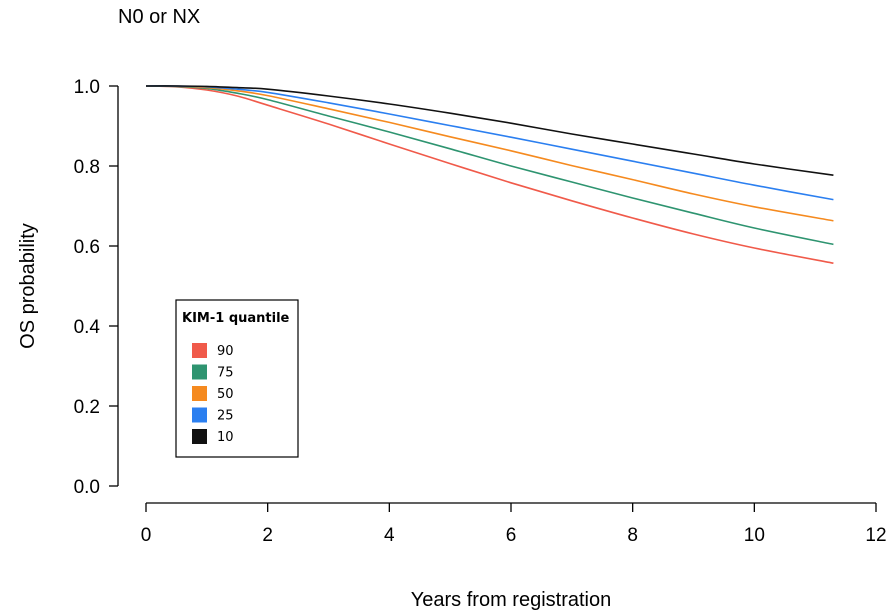 This screenshot has height=615, width=891. I want to click on legend-label-75: 75, so click(225, 373).